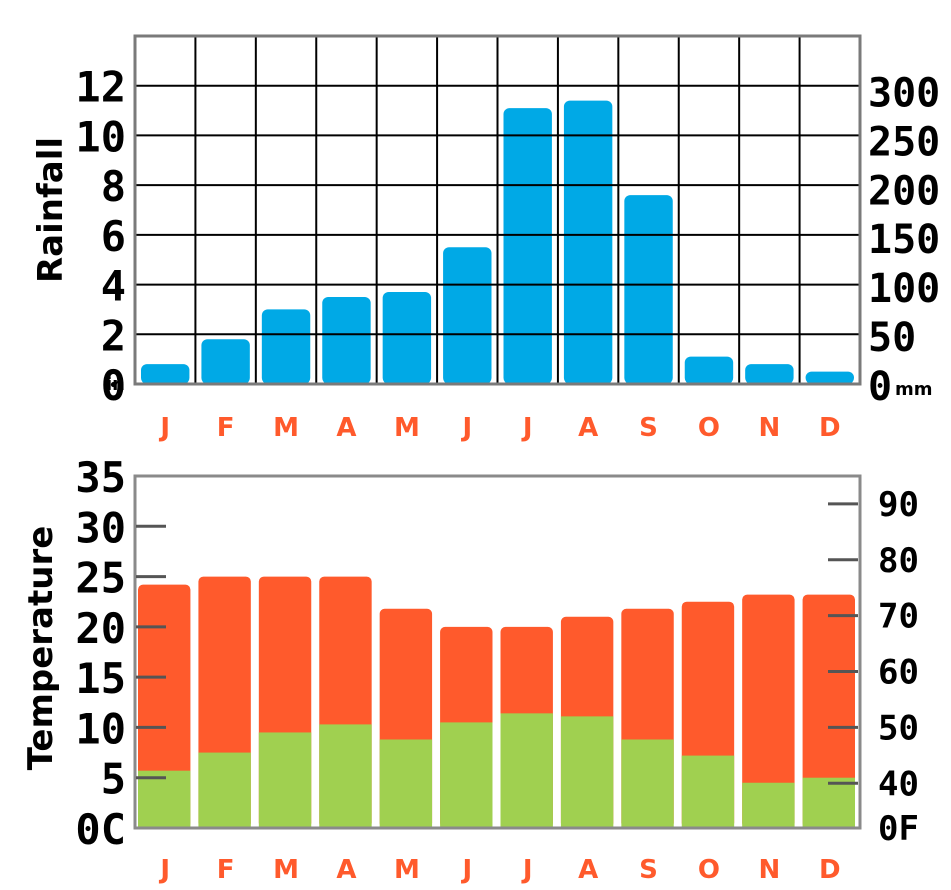 Image resolution: width=951 pixels, height=890 pixels. What do you see at coordinates (898, 728) in the screenshot?
I see `temperature-right-tick-label: 50` at bounding box center [898, 728].